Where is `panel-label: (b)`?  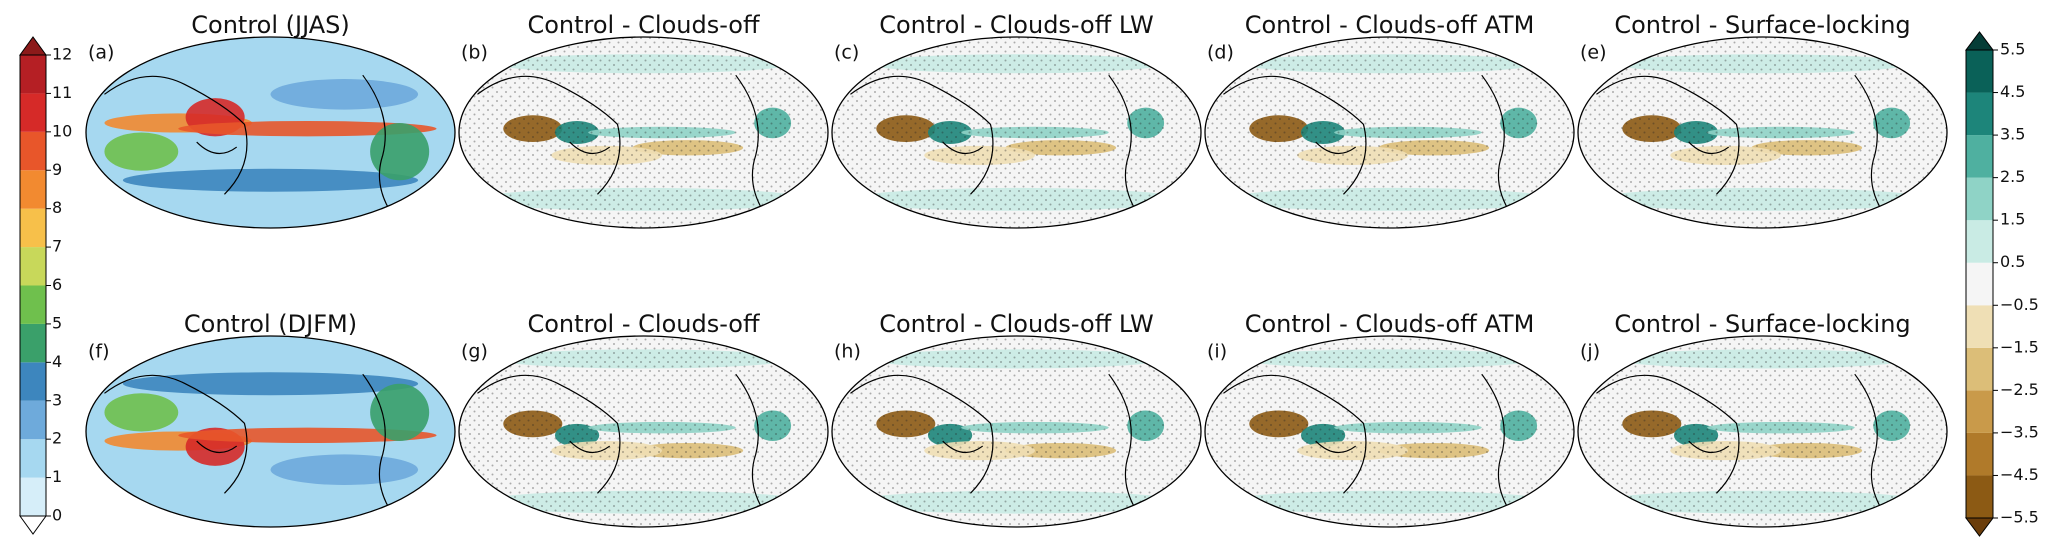
panel-label: (b) is located at coordinates (474, 53).